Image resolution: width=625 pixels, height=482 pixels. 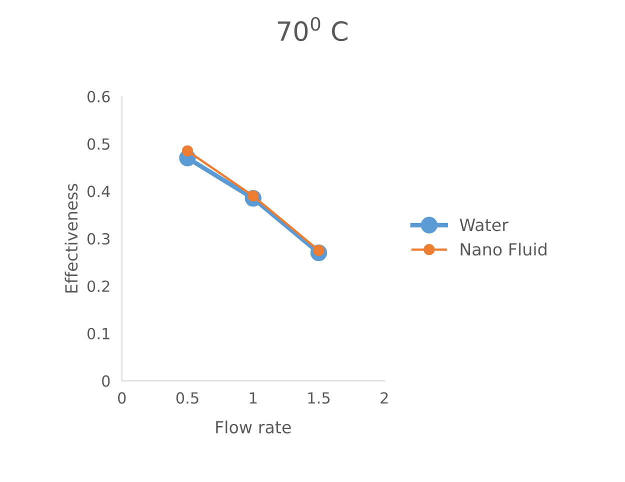 I want to click on y-tick-label: 0.1, so click(x=98, y=334).